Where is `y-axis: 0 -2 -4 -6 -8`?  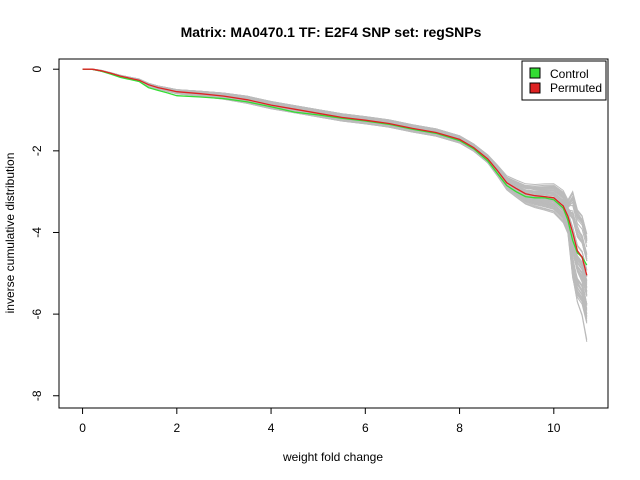 y-axis: 0 -2 -4 -6 -8 is located at coordinates (44, 233).